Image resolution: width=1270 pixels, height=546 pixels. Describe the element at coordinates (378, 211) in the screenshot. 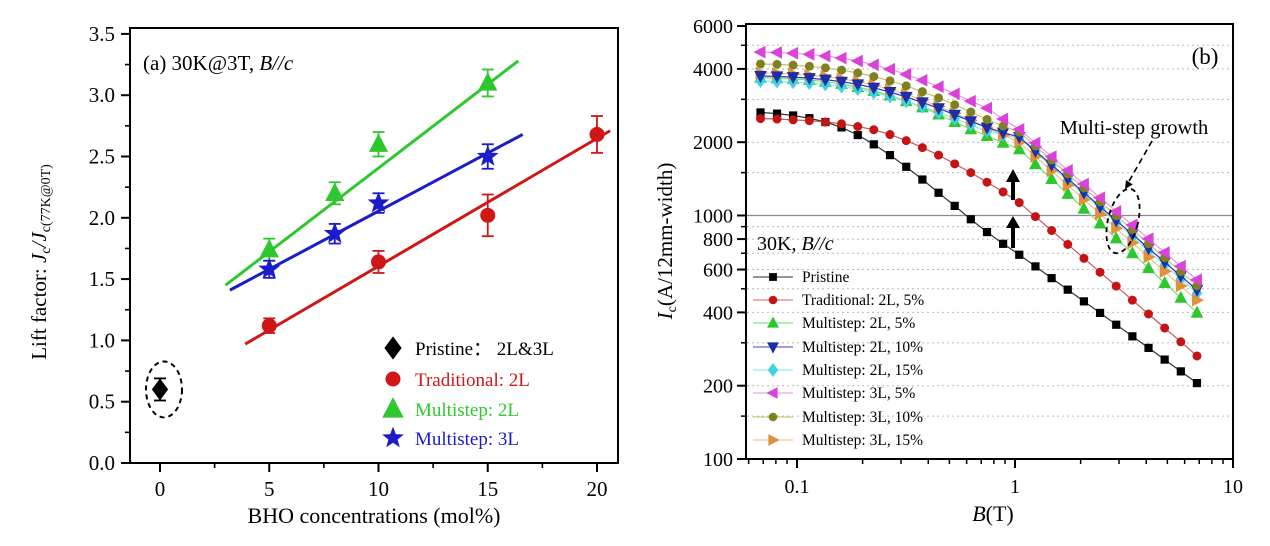

I see `series-multistep-3l` at that location.